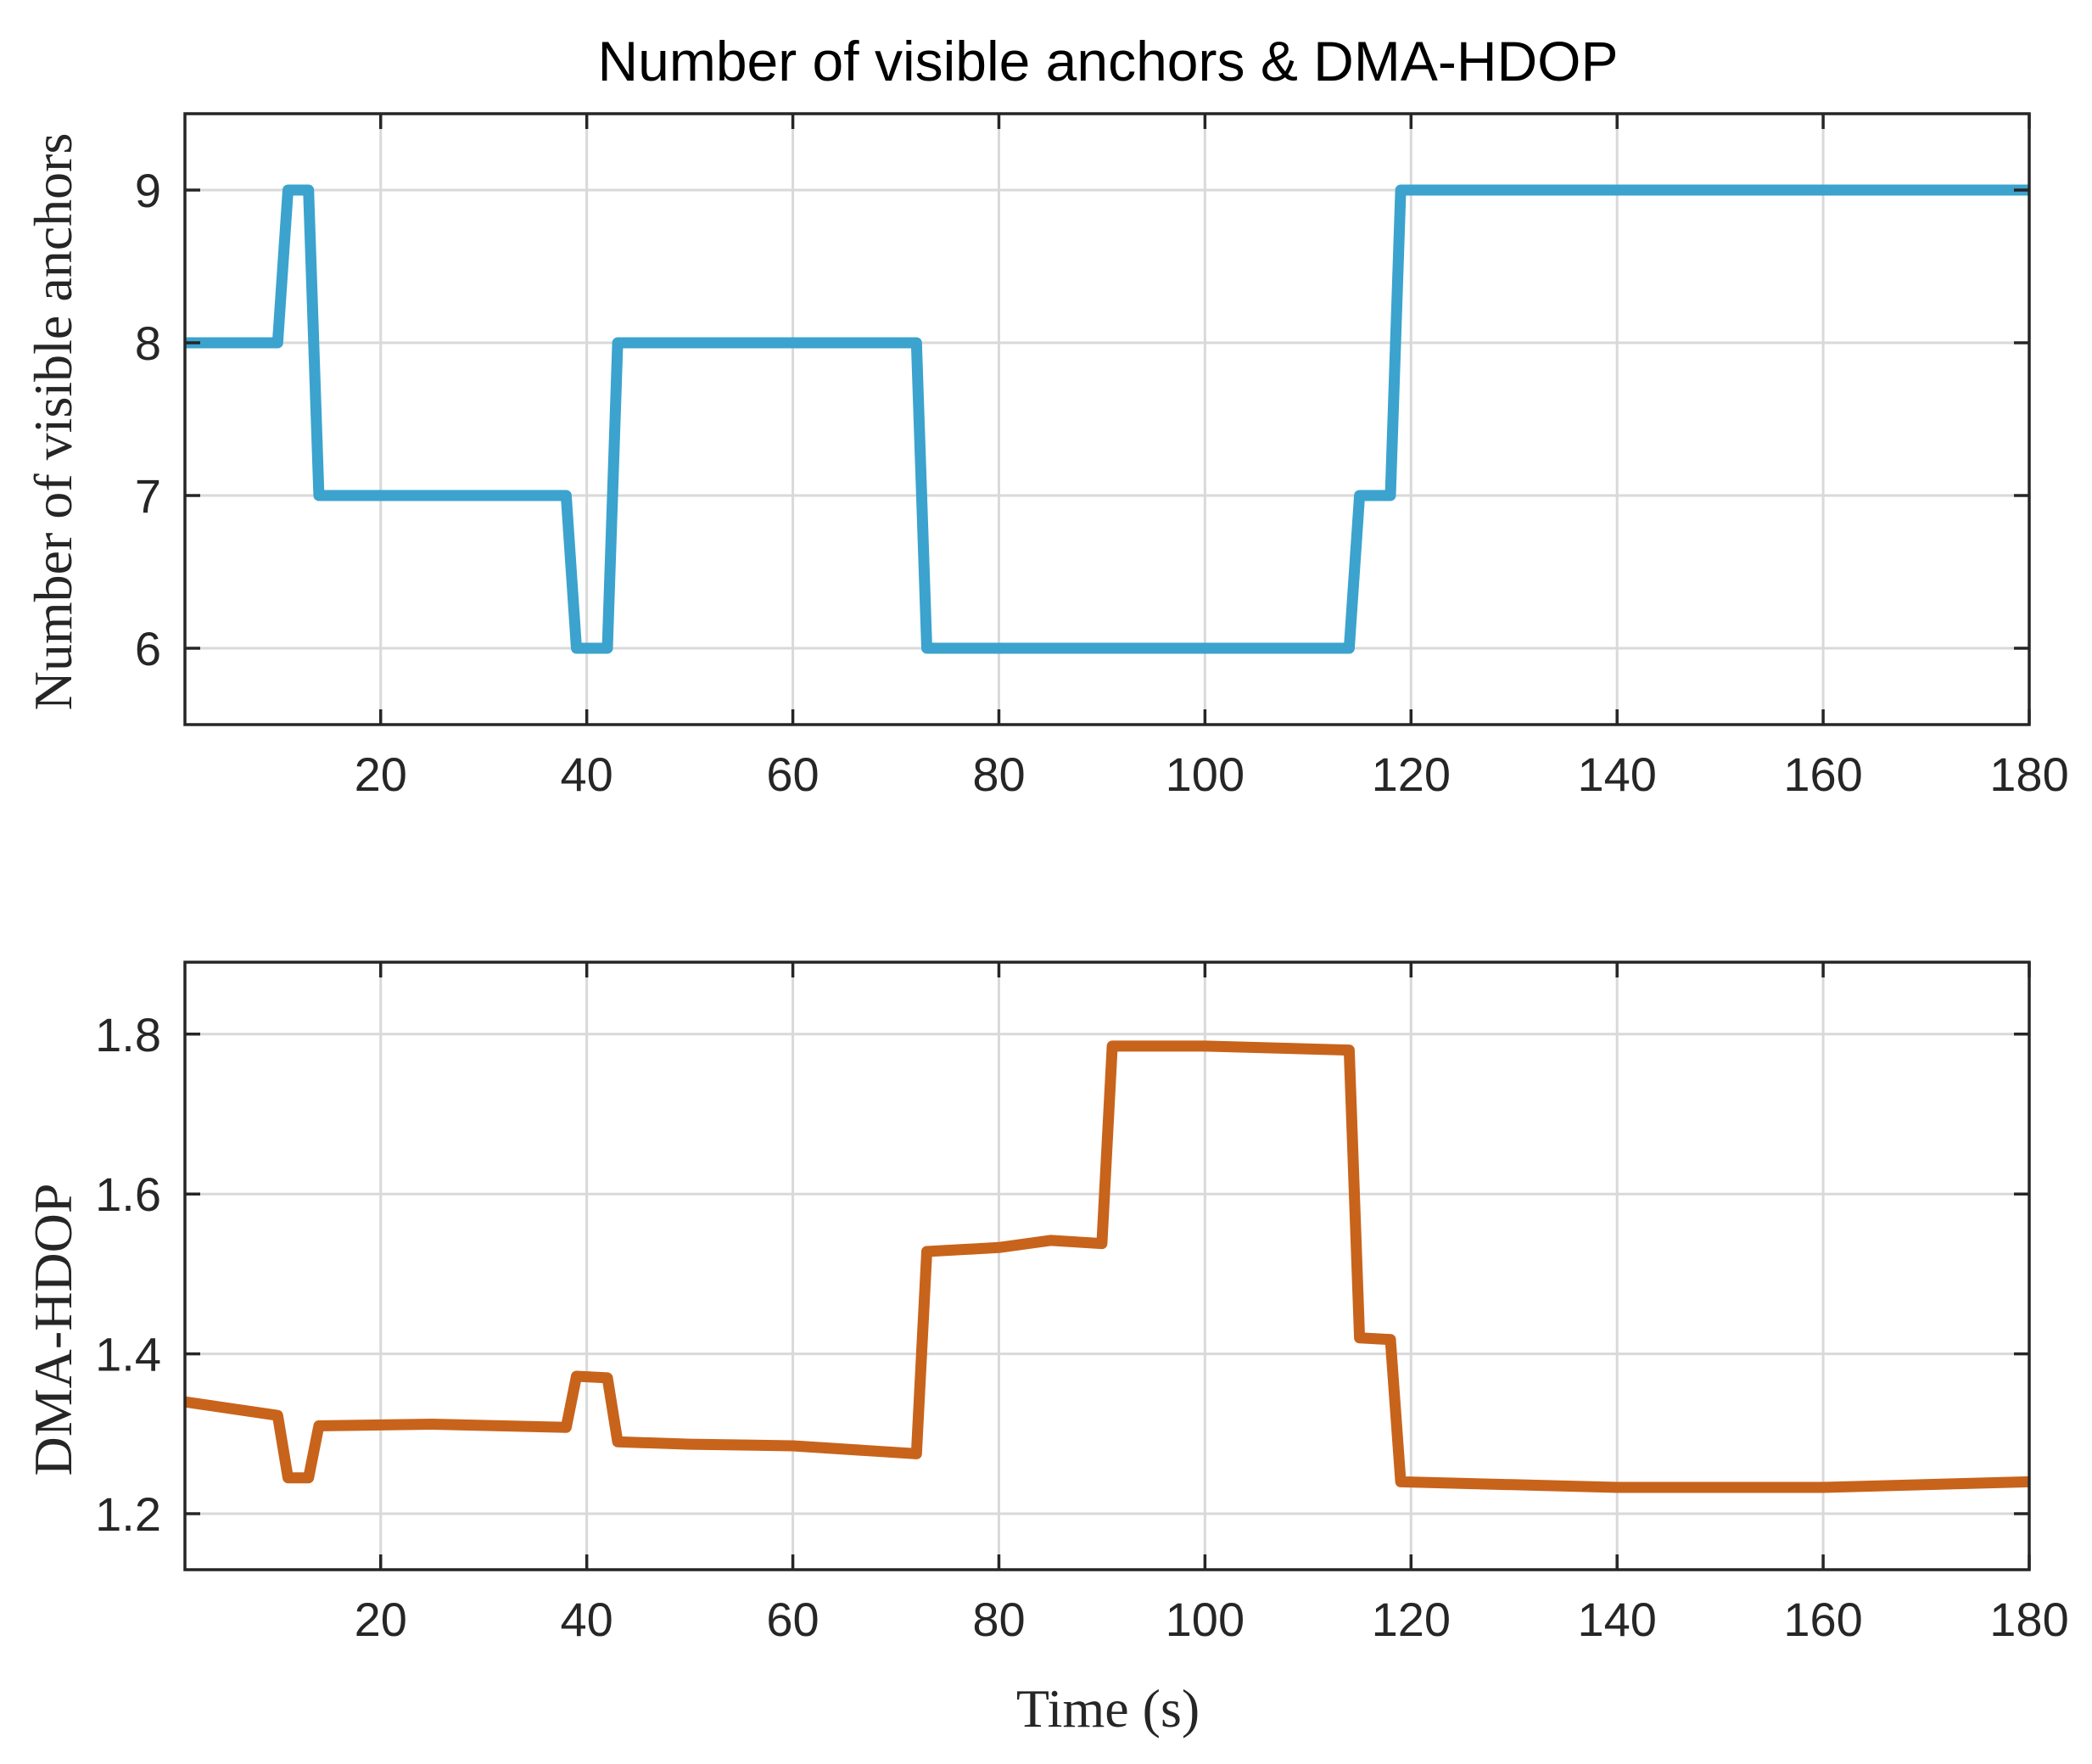 Image resolution: width=2092 pixels, height=1764 pixels. I want to click on bottom-xtick-label-80: 80, so click(998, 1620).